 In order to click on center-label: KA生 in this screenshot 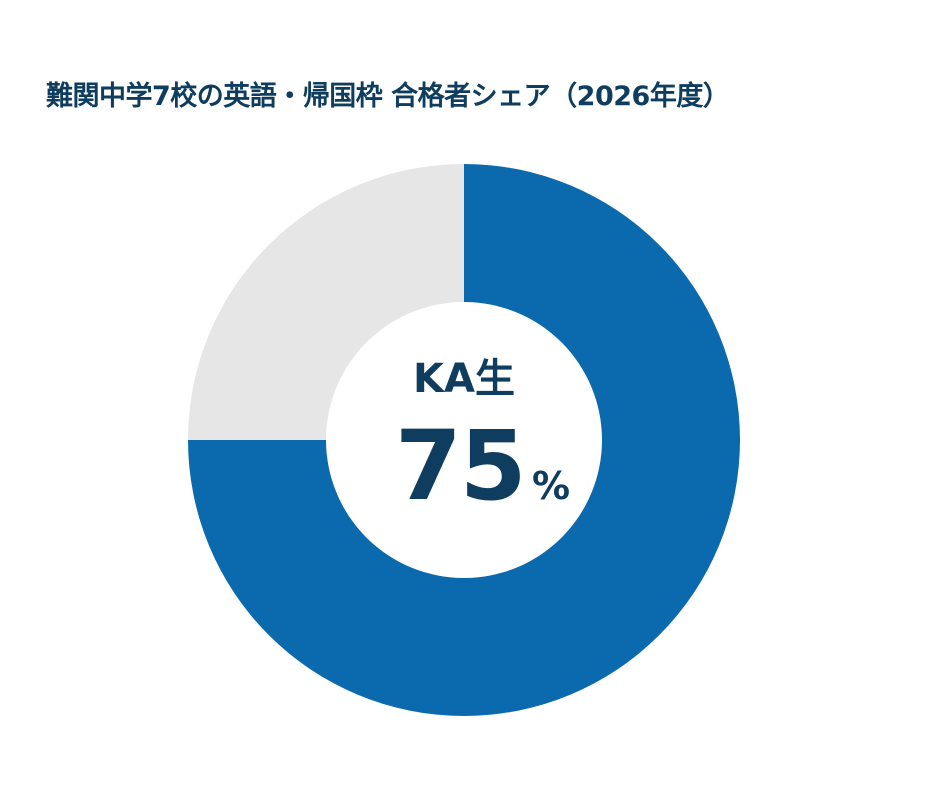, I will do `click(464, 379)`.